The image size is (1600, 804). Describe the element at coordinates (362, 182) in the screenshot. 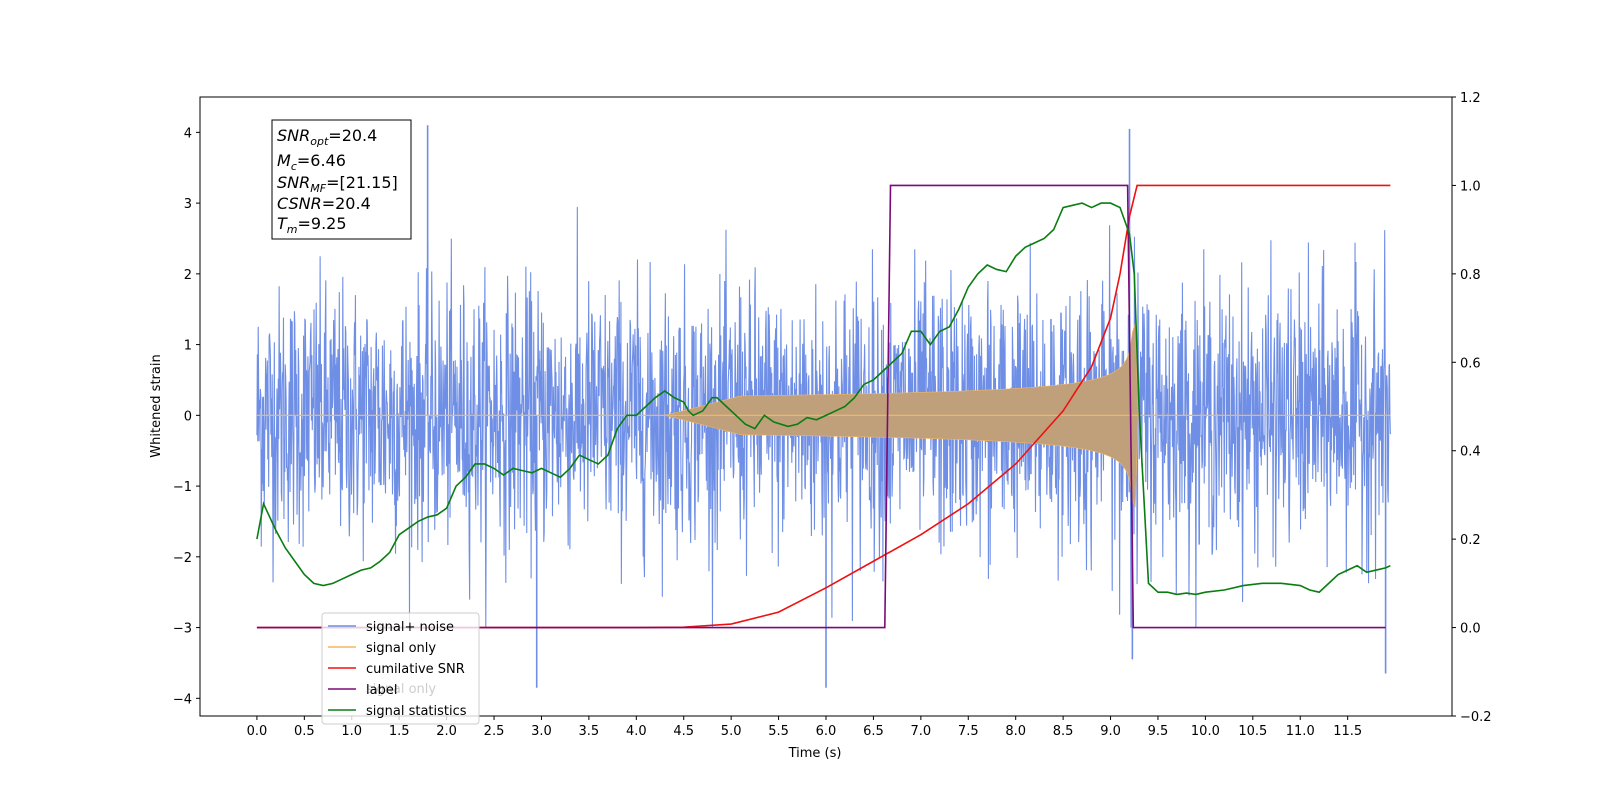

I see `info-snr-mf-value: =[21.15]` at that location.